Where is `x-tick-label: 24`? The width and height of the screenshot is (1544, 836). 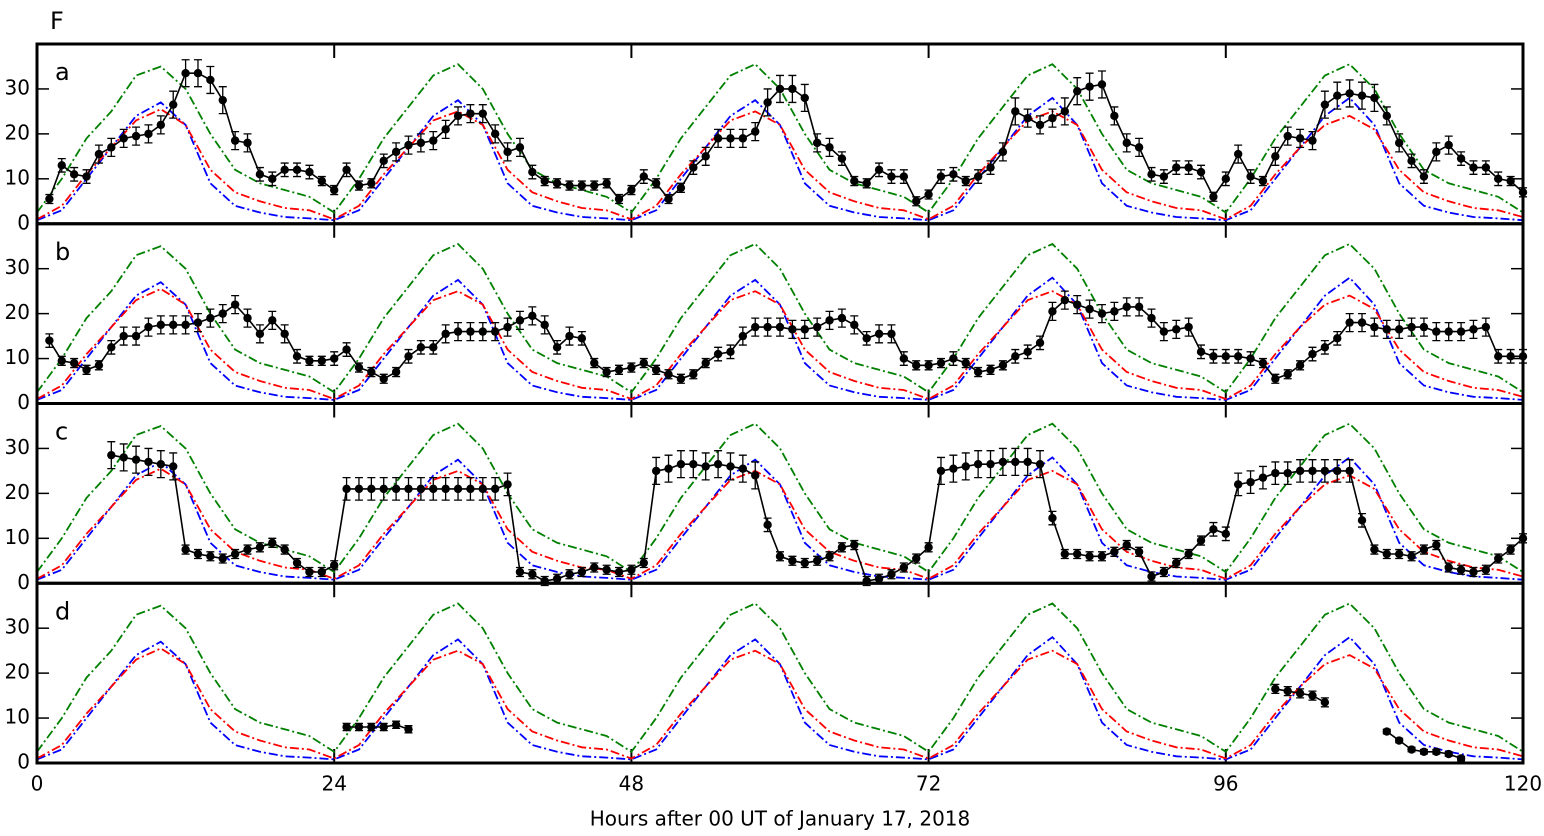
x-tick-label: 24 is located at coordinates (333, 784).